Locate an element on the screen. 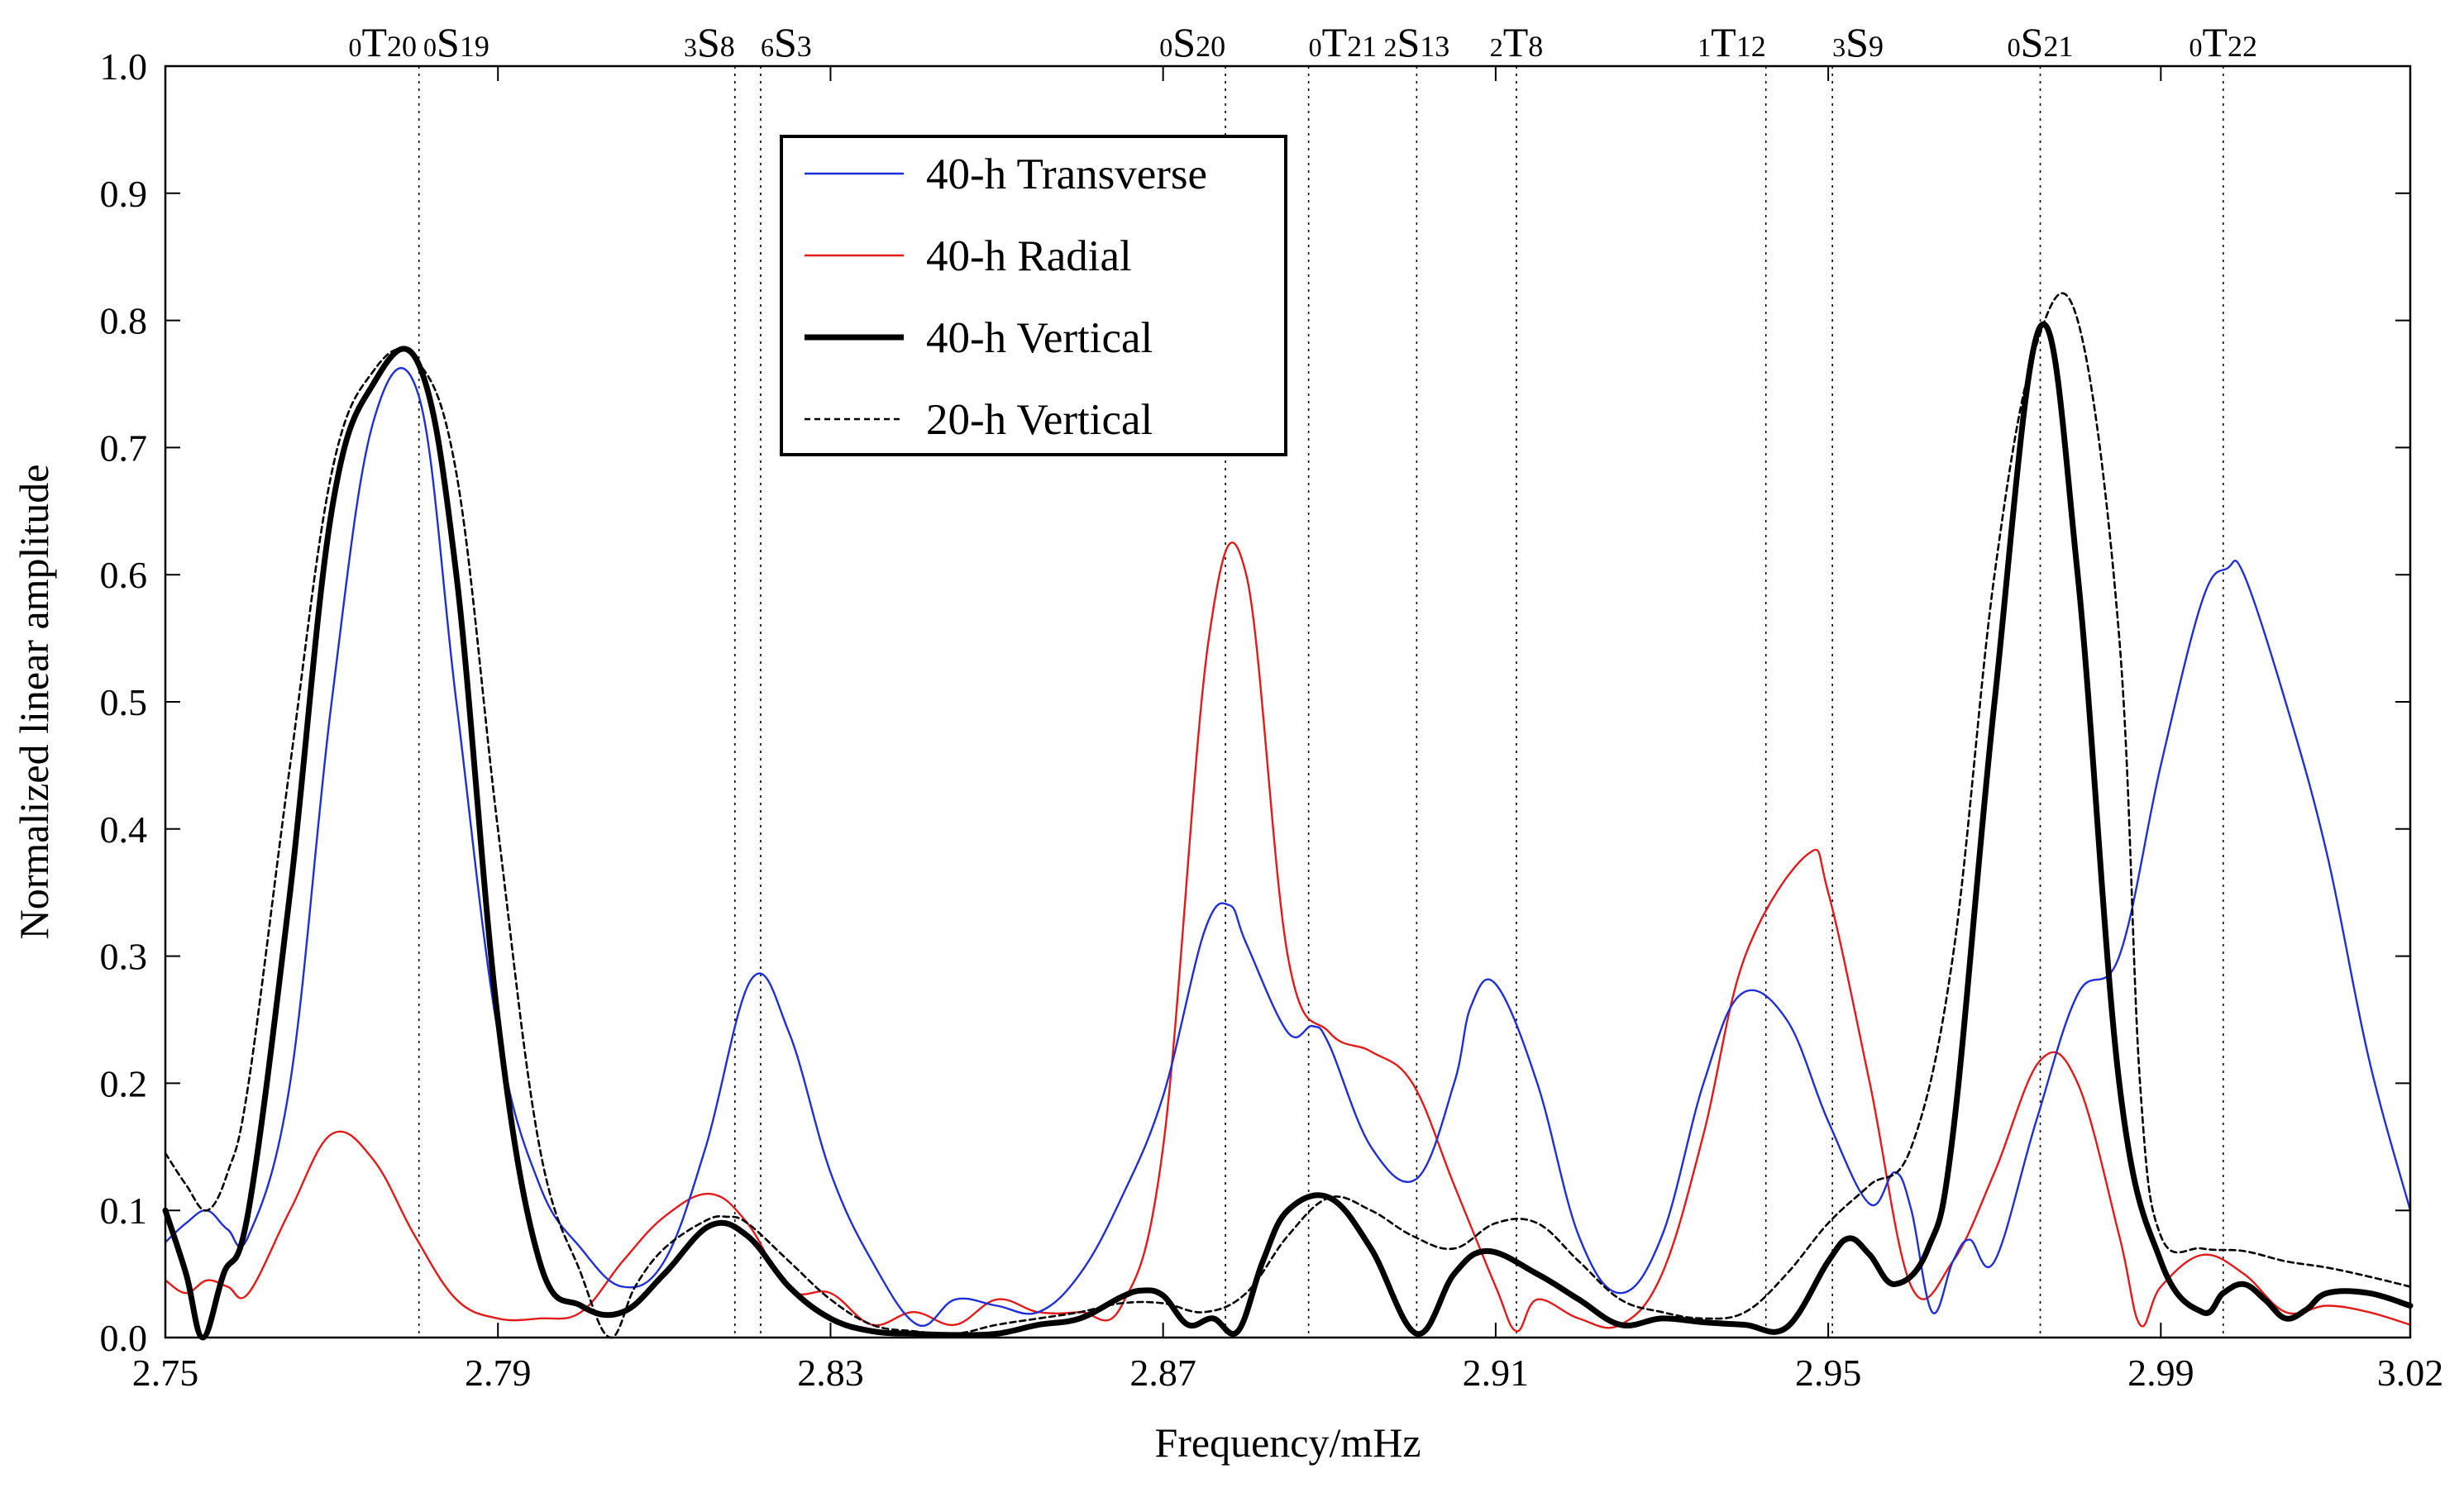  legend-label: 40-h Vertical is located at coordinates (1039, 338).